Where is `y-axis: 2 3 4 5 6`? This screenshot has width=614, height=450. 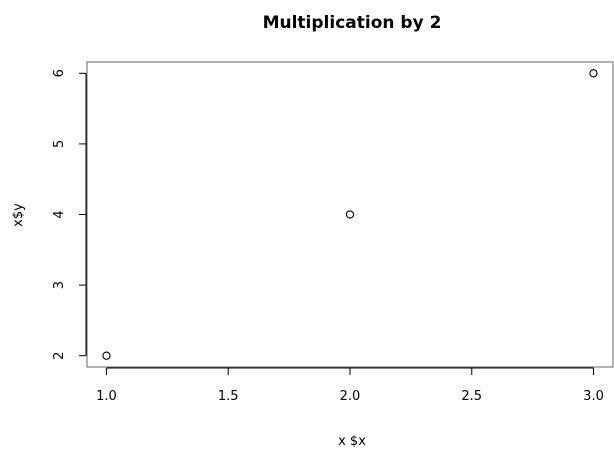
y-axis: 2 3 4 5 6 is located at coordinates (69, 214).